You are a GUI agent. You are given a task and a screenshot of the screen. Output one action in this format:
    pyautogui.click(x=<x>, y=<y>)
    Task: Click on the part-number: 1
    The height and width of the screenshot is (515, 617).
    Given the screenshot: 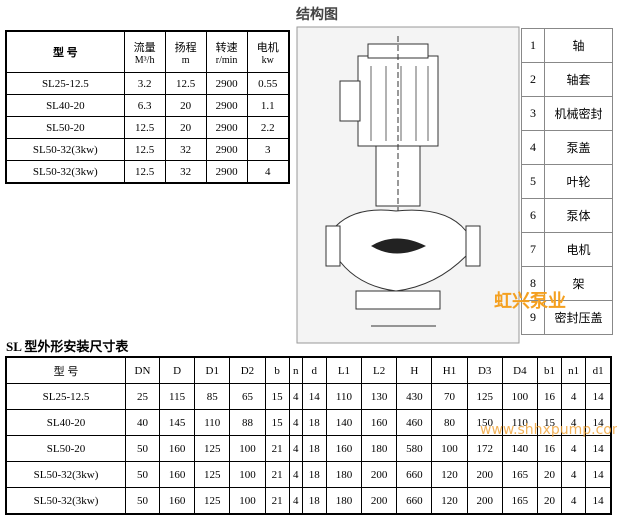 What is the action you would take?
    pyautogui.click(x=533, y=45)
    